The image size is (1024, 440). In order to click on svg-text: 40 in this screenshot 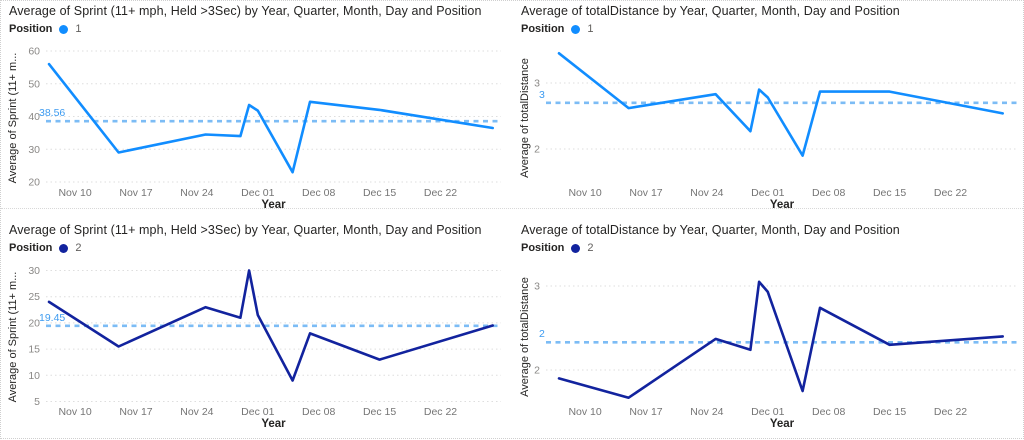, I will do `click(34, 117)`.